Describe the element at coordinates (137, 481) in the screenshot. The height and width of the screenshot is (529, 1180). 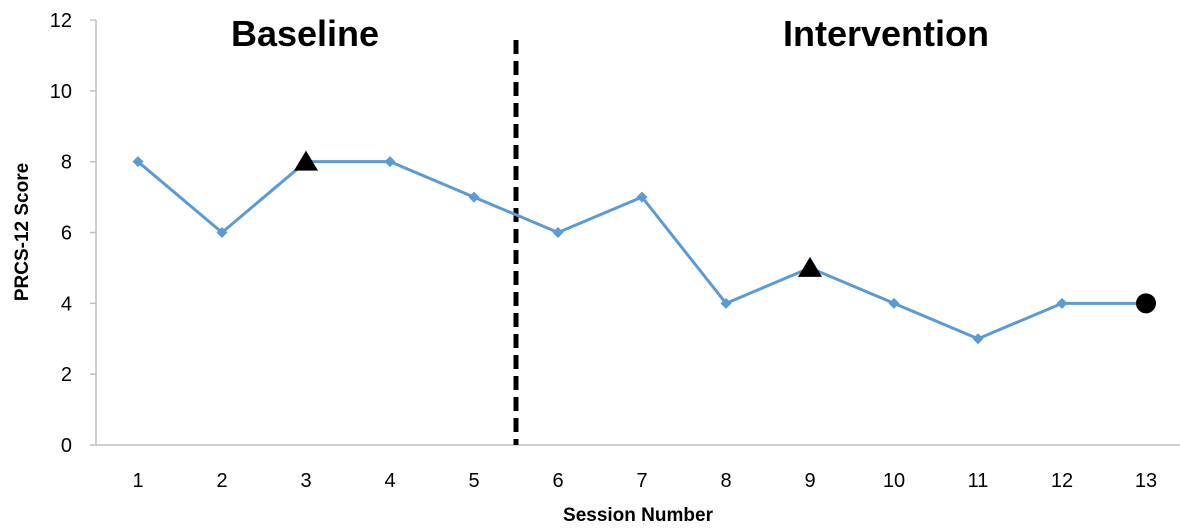
I see `x-tick-label: 1` at that location.